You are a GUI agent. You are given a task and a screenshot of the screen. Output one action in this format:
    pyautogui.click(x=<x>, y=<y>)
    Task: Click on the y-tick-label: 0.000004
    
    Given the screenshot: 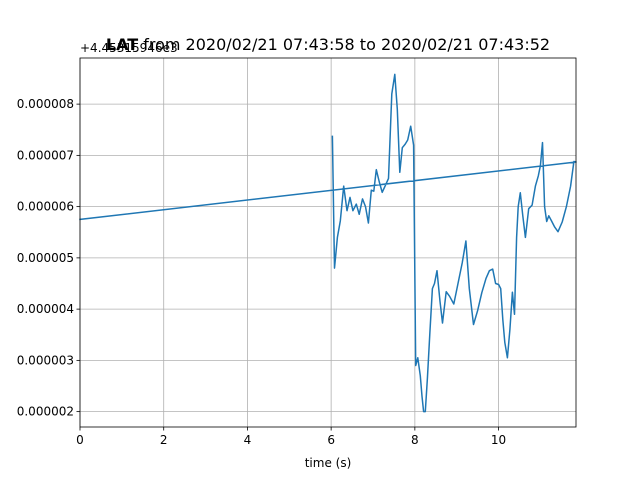 What is the action you would take?
    pyautogui.click(x=45, y=309)
    